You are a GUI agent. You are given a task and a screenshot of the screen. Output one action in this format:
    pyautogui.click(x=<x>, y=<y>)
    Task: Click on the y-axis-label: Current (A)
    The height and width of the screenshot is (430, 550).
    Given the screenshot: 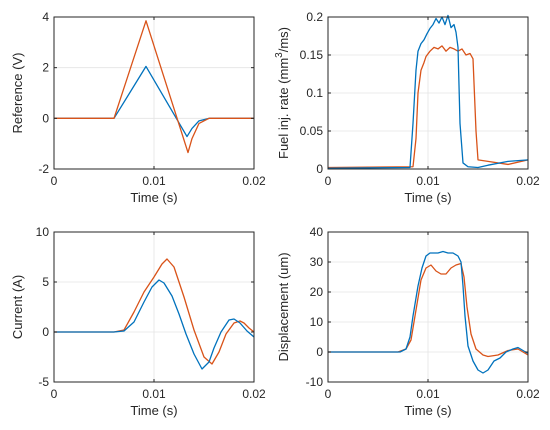 What is the action you would take?
    pyautogui.click(x=17, y=307)
    